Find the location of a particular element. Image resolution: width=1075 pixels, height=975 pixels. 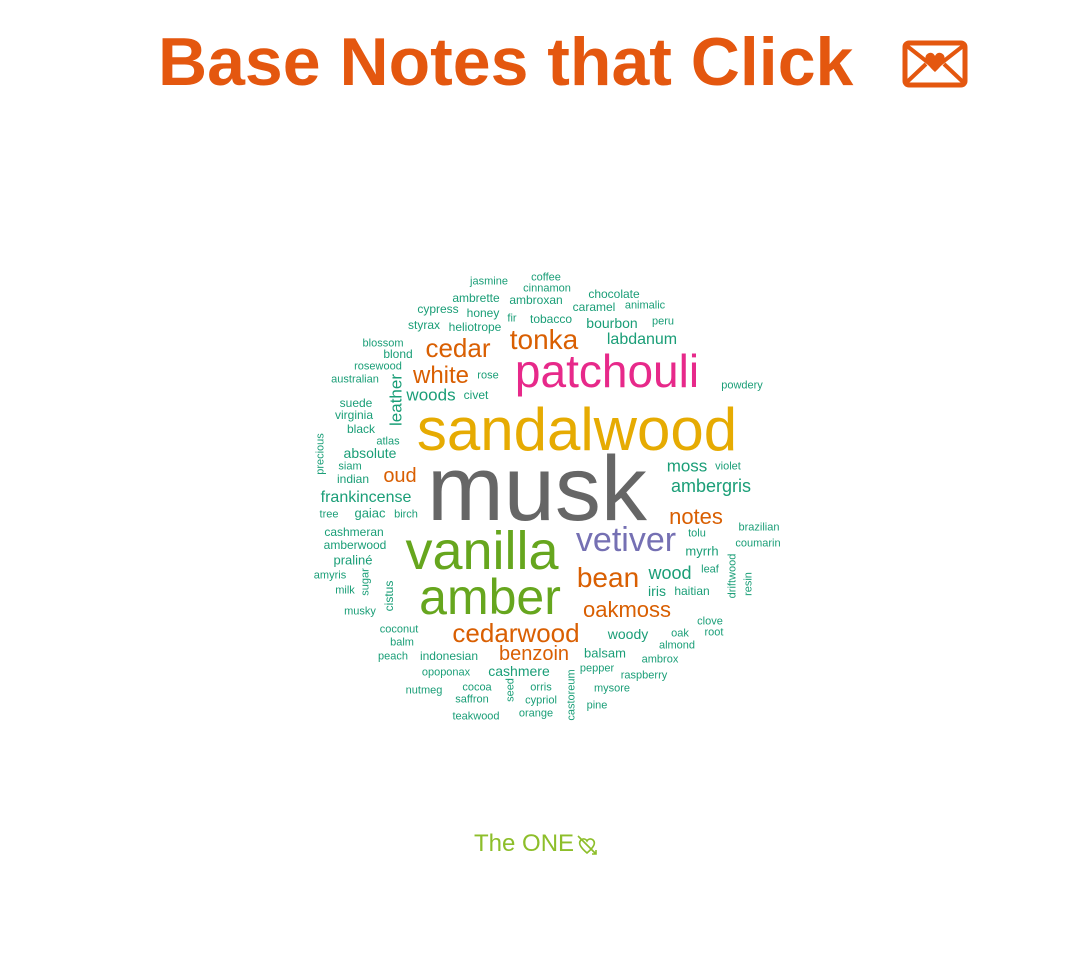

heart-envelope-icon is located at coordinates (935, 64).